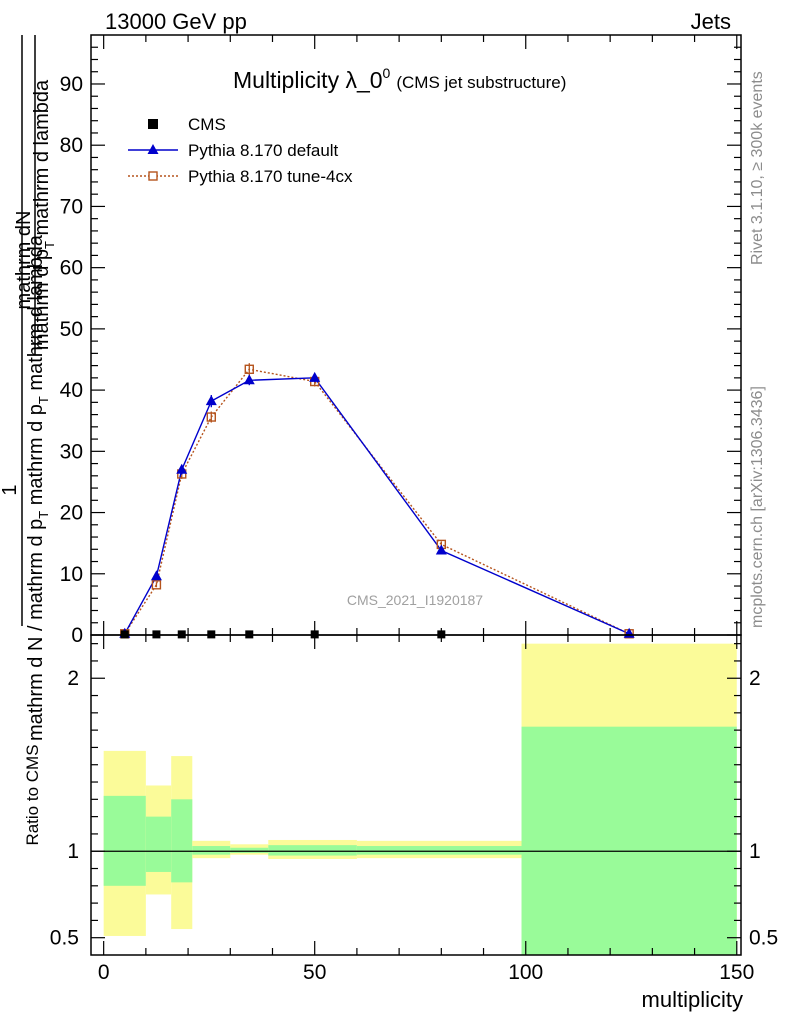 The height and width of the screenshot is (1024, 786). Describe the element at coordinates (755, 678) in the screenshot. I see `ratio-y-tick-label-right: 2` at that location.